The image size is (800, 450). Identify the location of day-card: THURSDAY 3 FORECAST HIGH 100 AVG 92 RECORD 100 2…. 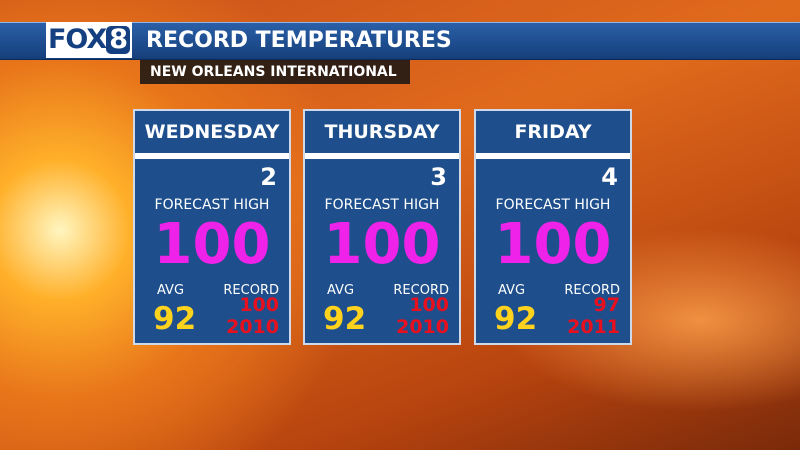
(382, 227).